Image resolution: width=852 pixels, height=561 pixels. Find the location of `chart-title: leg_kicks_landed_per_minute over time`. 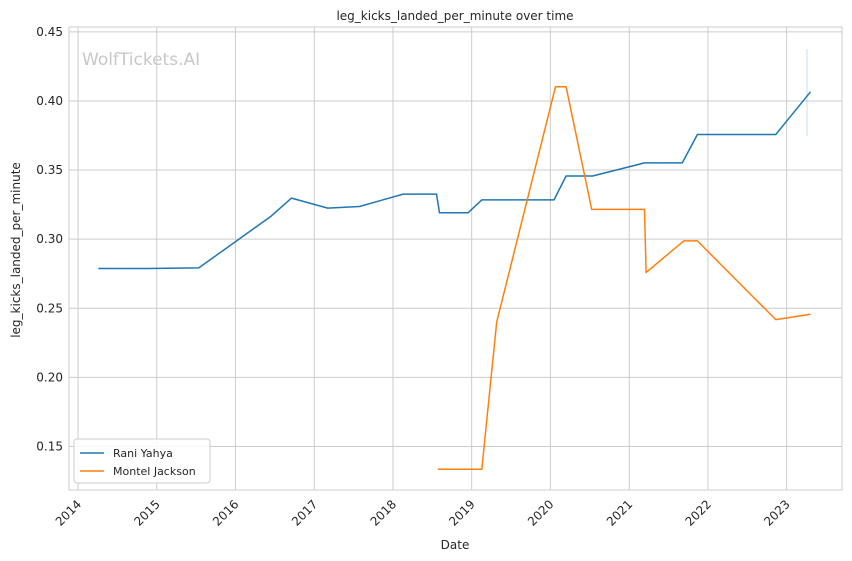

chart-title: leg_kicks_landed_per_minute over time is located at coordinates (454, 16).